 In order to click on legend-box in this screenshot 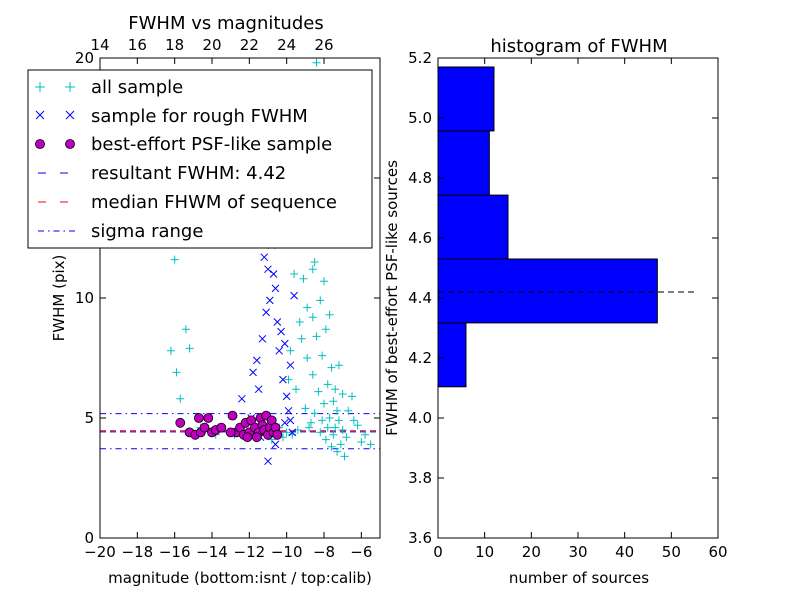, I will do `click(200, 159)`.